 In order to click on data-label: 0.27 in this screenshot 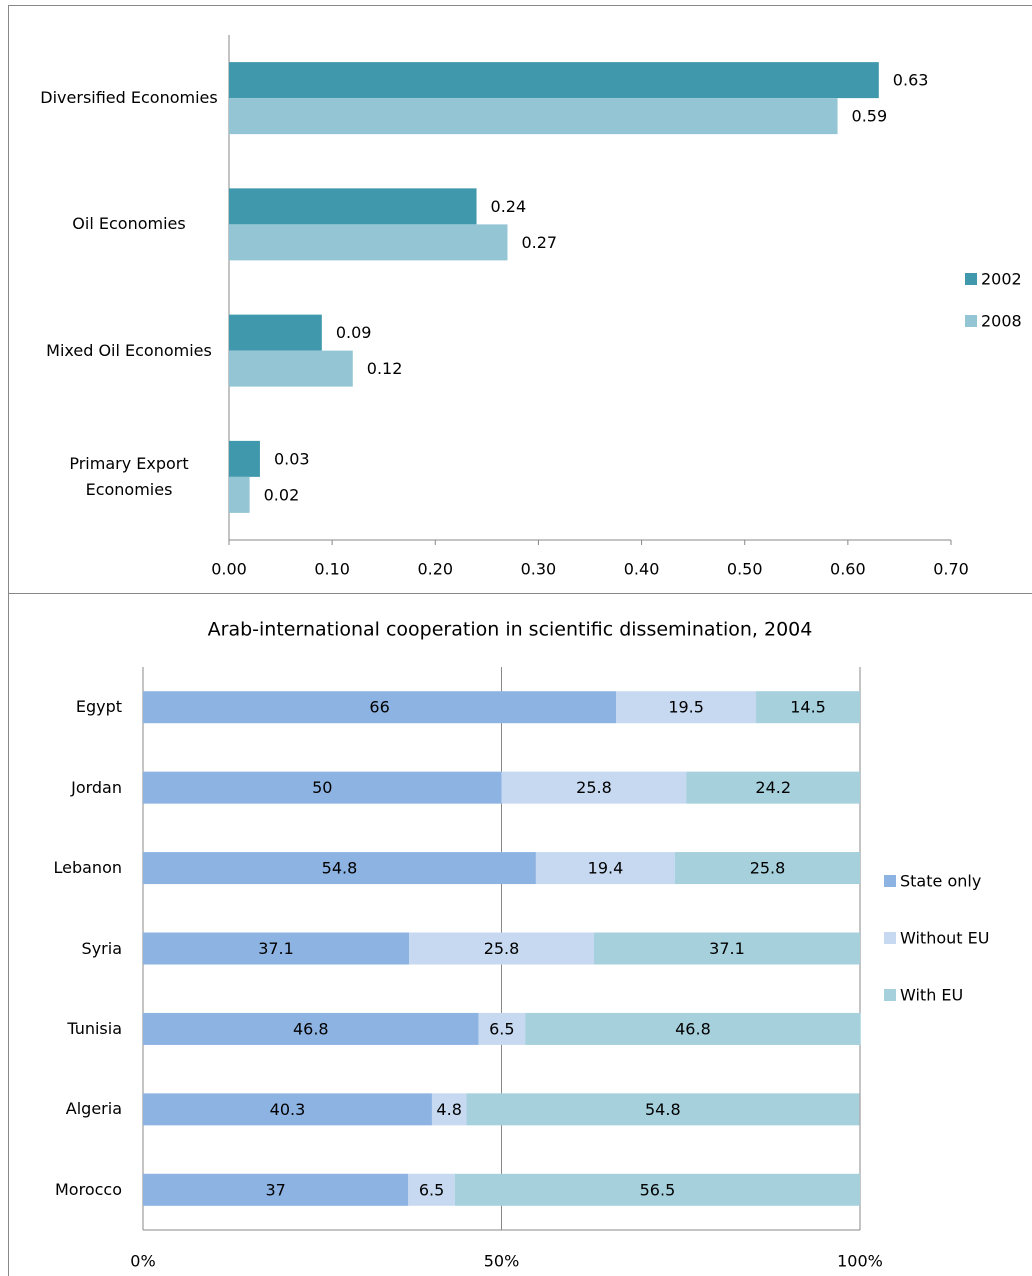, I will do `click(539, 242)`.